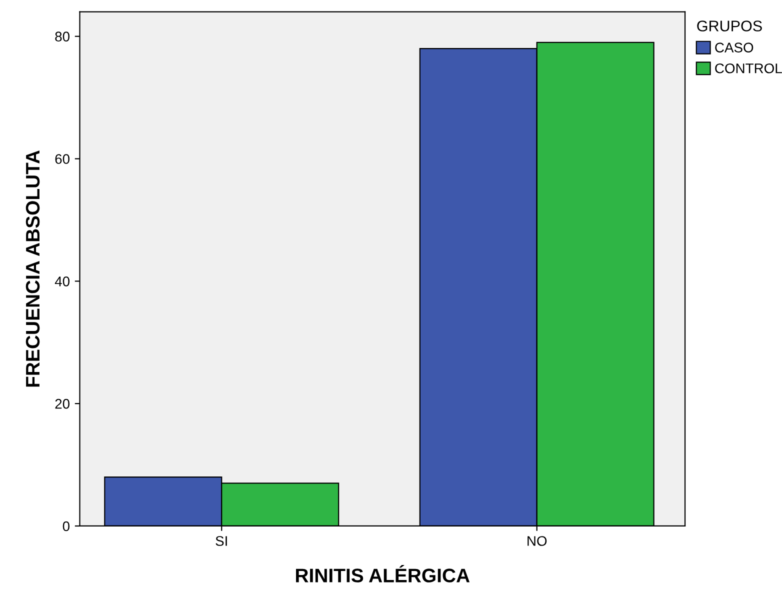 Image resolution: width=782 pixels, height=593 pixels. I want to click on legend-label: CONTROL, so click(748, 68).